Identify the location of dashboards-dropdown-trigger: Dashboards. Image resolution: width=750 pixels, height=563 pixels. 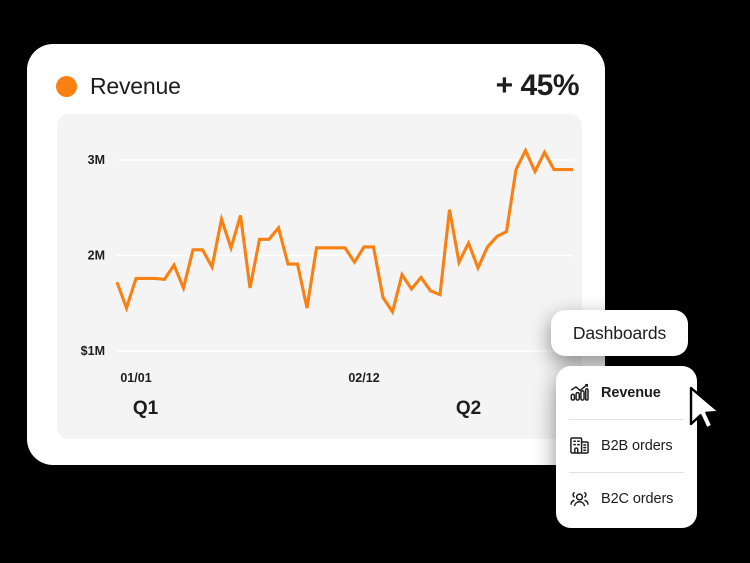
(619, 333).